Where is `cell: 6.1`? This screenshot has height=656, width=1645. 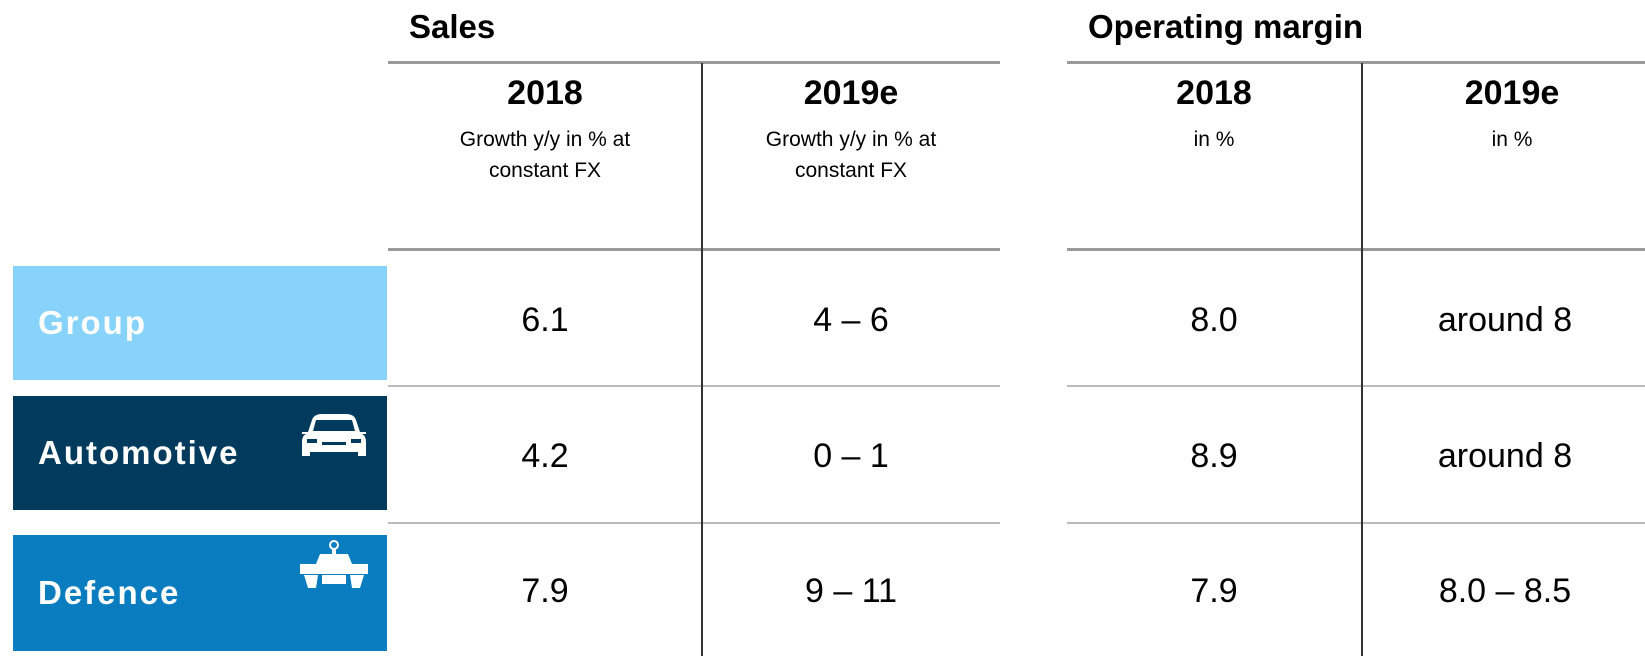
cell: 6.1 is located at coordinates (545, 320).